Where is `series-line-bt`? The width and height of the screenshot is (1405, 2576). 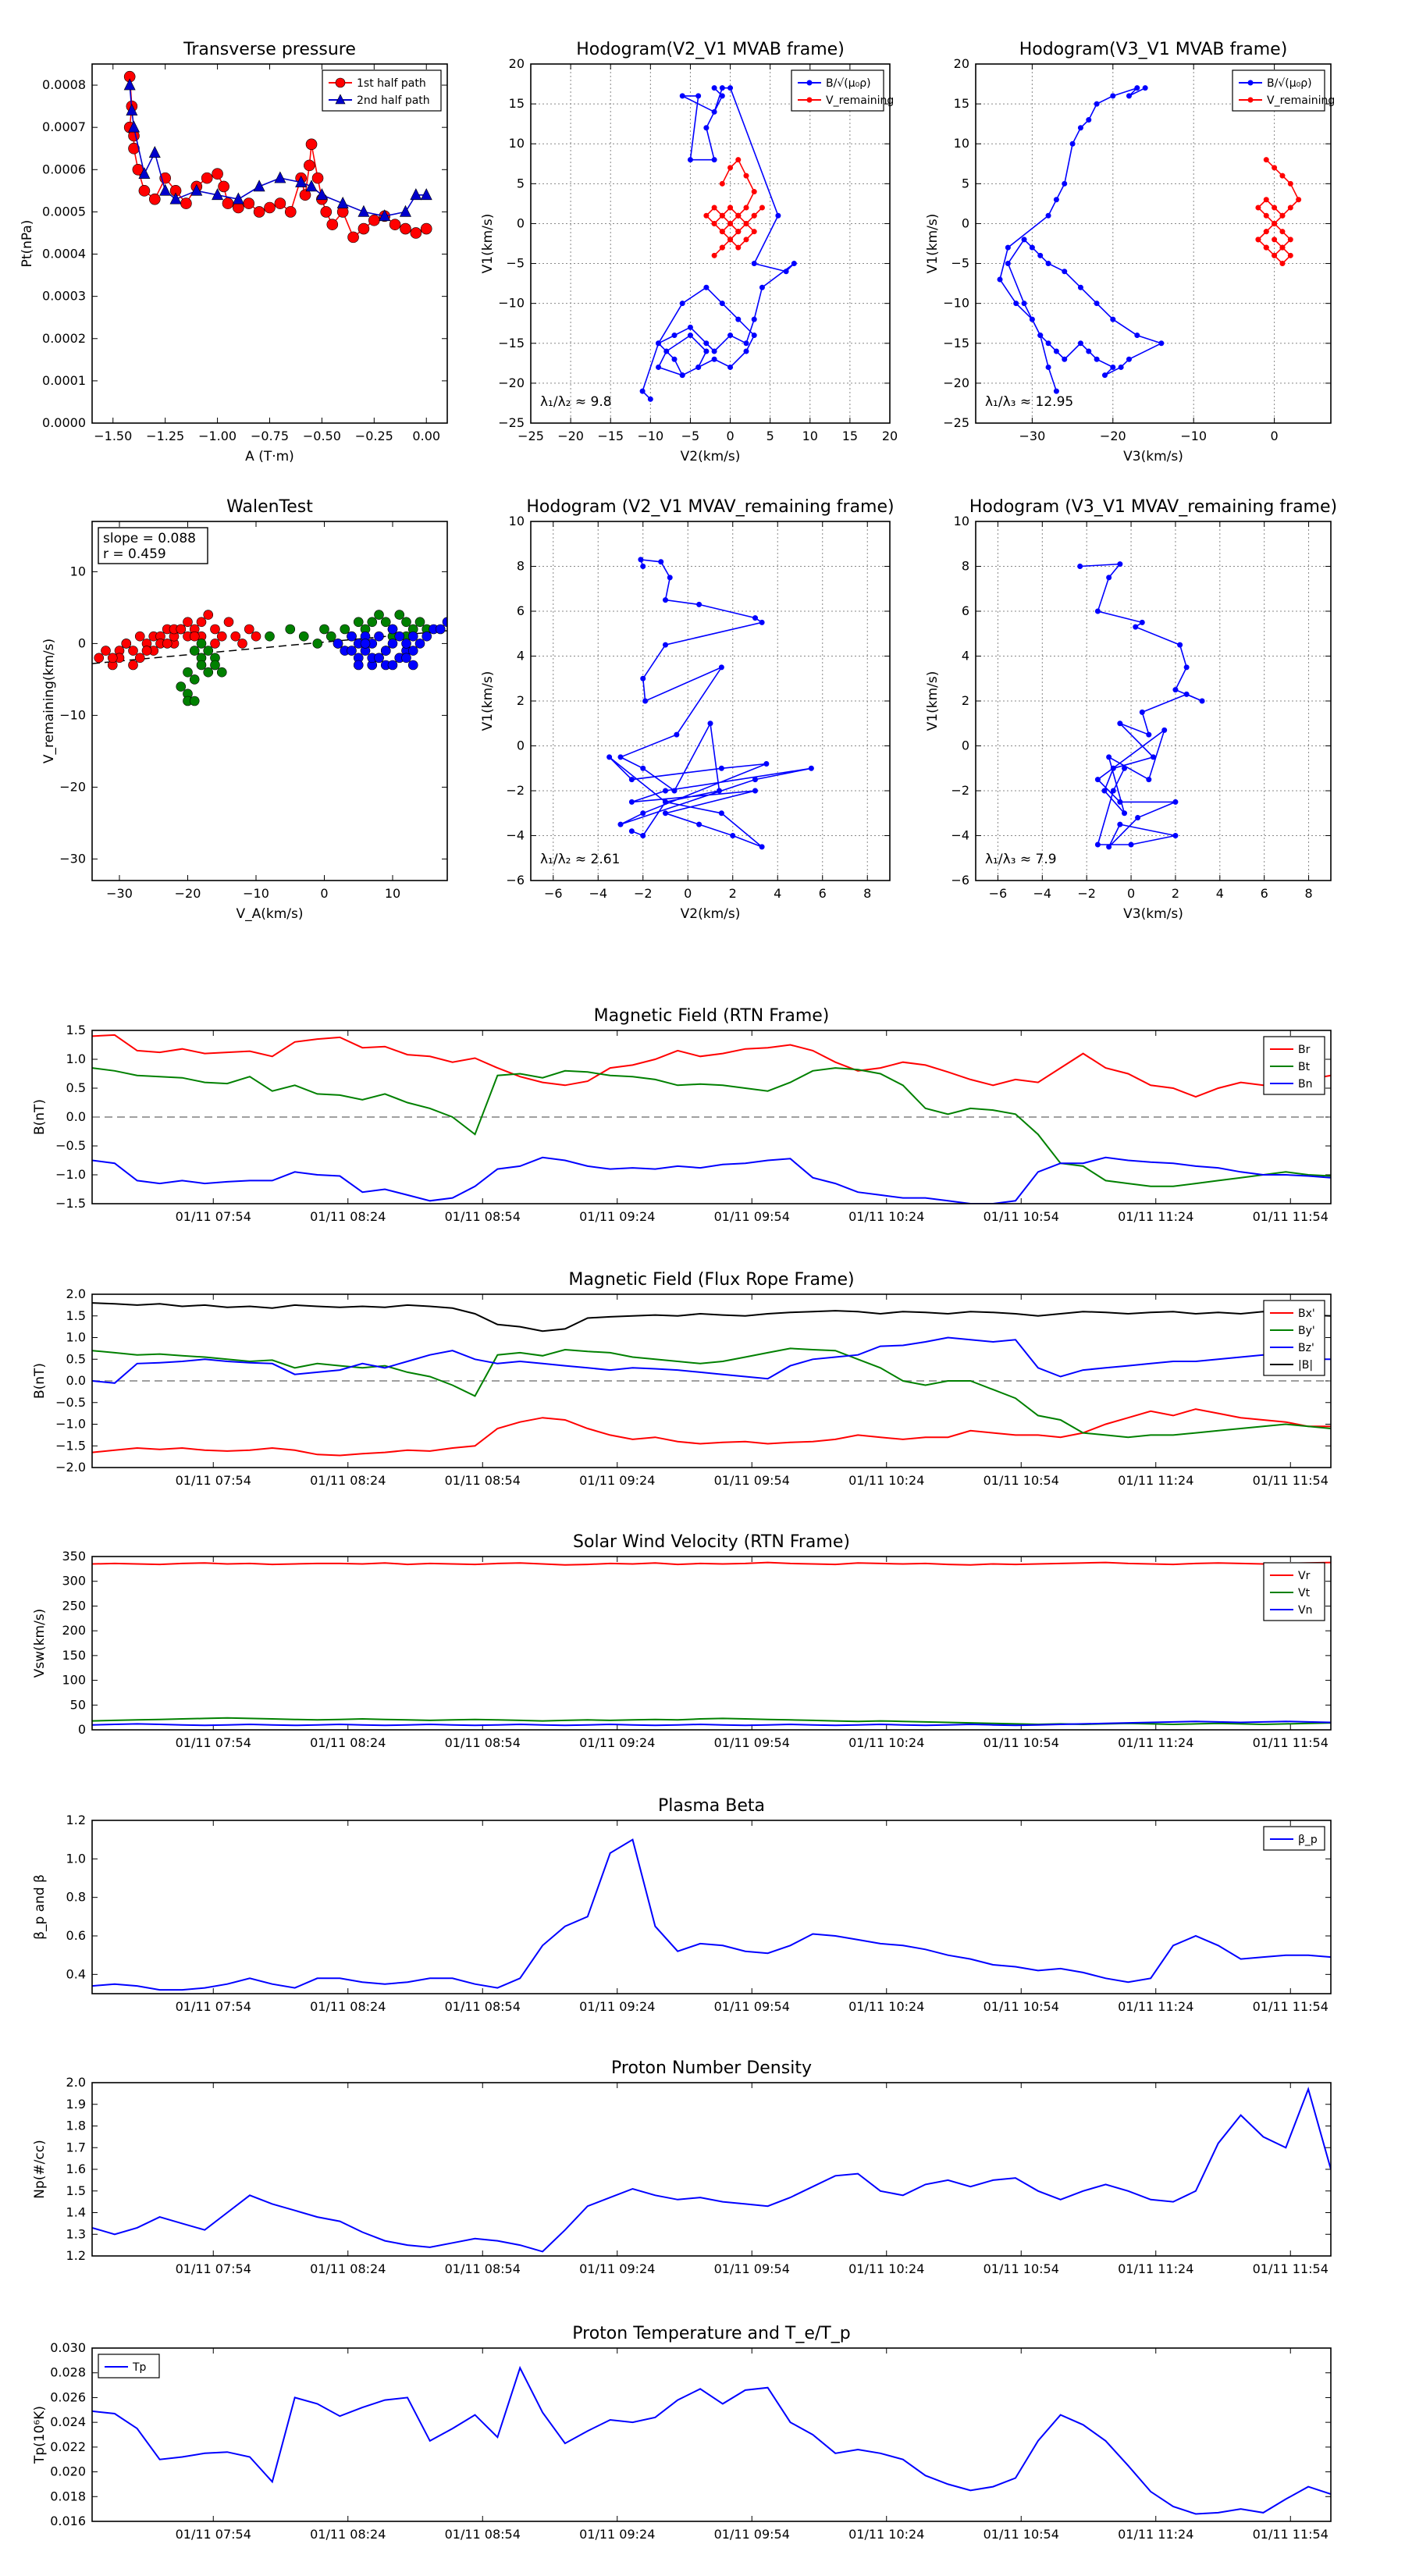 series-line-bt is located at coordinates (712, 1127).